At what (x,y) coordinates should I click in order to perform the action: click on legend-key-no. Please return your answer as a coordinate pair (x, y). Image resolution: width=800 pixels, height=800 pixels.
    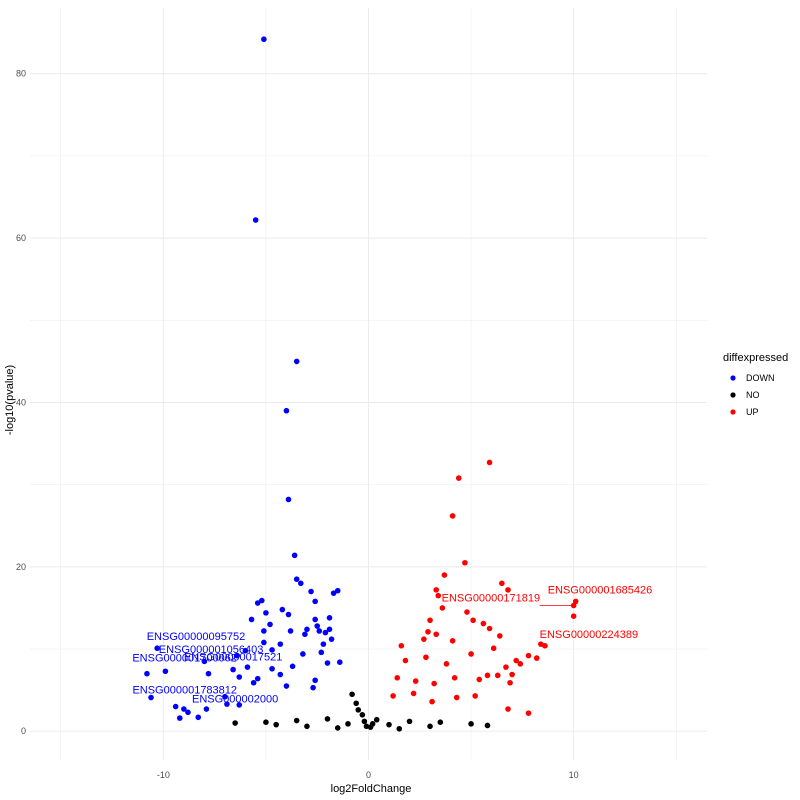
    Looking at the image, I should click on (733, 395).